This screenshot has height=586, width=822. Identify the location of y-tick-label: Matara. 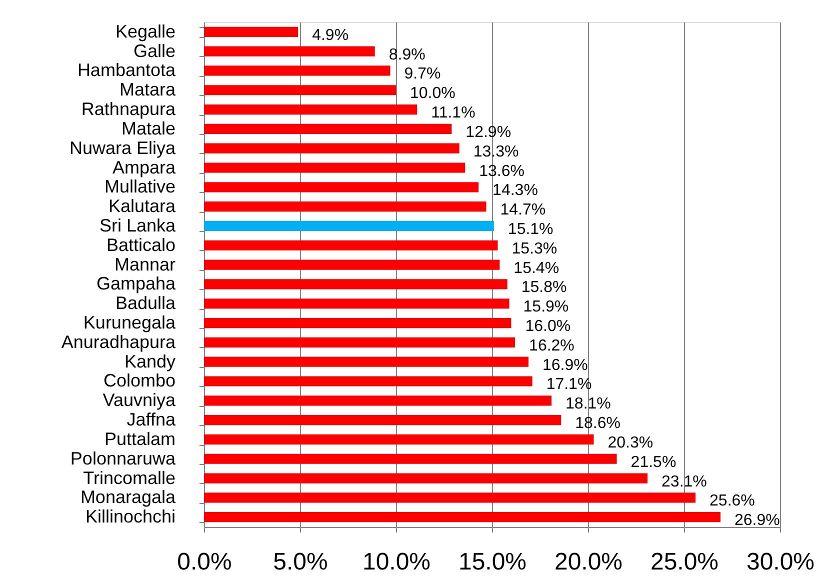
(147, 90).